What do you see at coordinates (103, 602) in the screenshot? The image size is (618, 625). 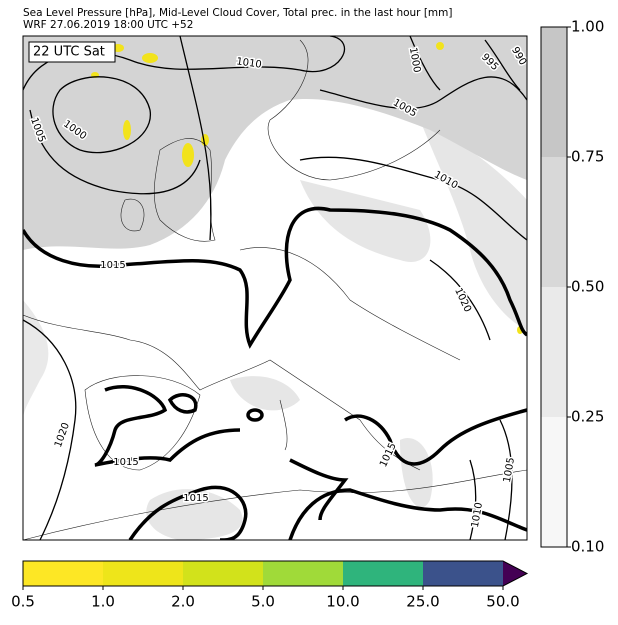 I see `precip-tick-label: 1.0` at bounding box center [103, 602].